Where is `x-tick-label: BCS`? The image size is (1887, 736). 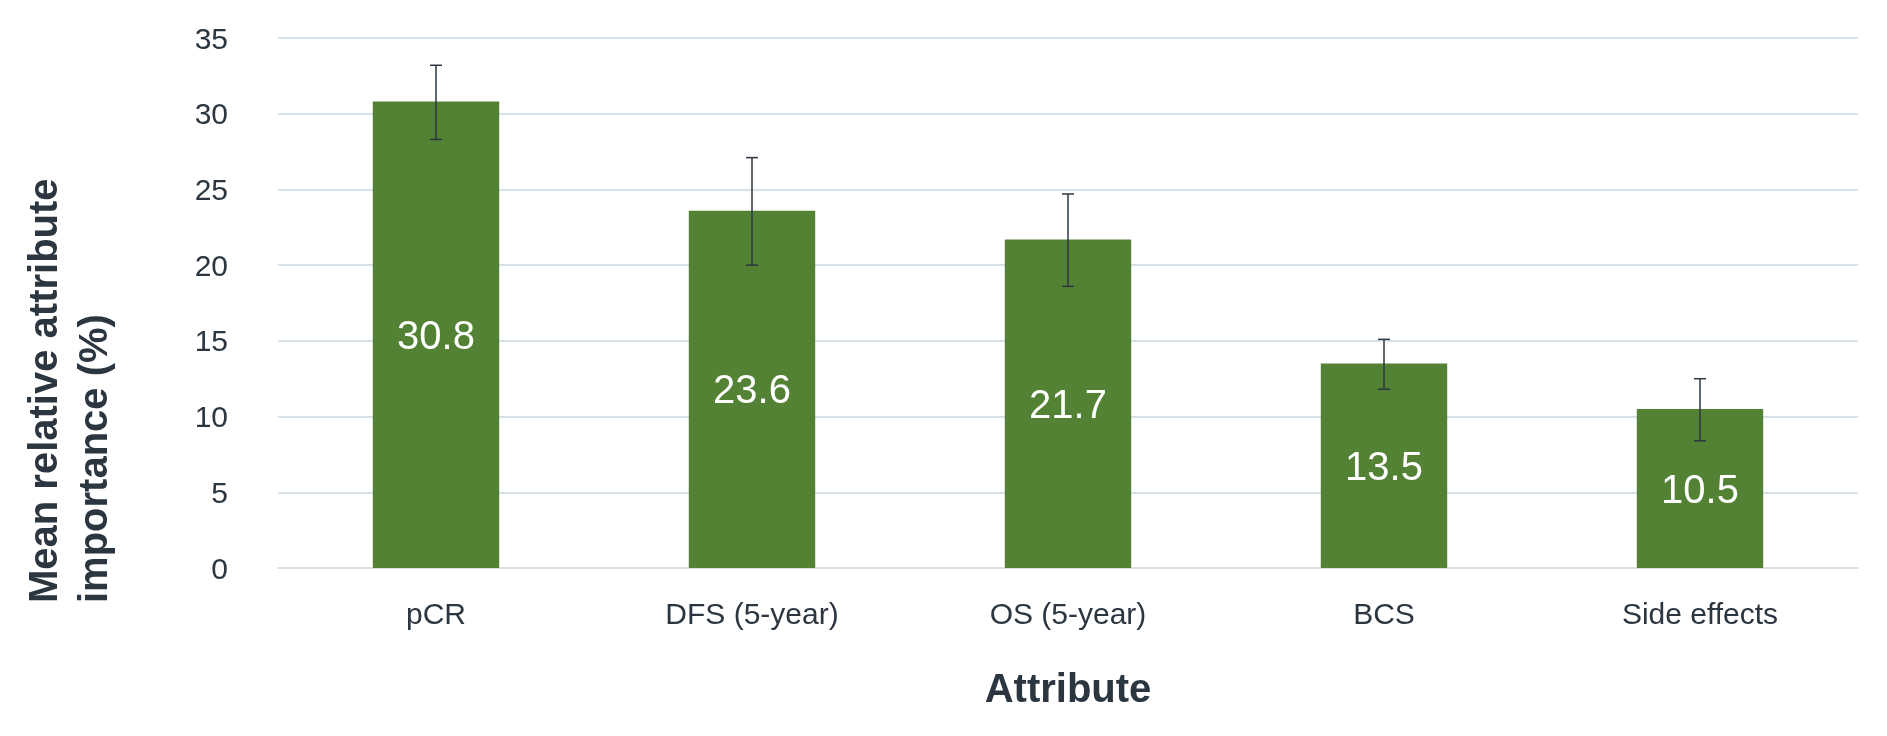
x-tick-label: BCS is located at coordinates (1384, 613).